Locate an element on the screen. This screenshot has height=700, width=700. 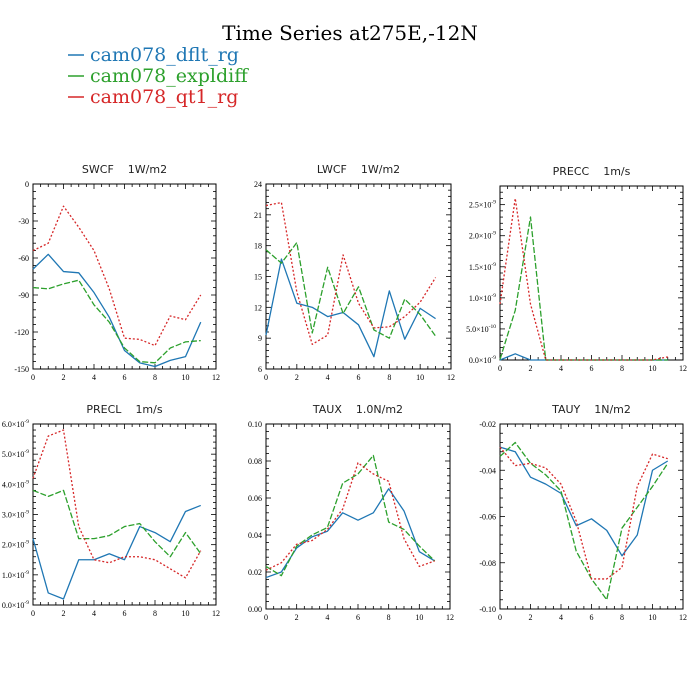
panel-swcf: SWCF 1W/m2 0 2 4 6 8 10 12 0 -30 -60 -90 -120 -150 is located at coordinates (117, 272).